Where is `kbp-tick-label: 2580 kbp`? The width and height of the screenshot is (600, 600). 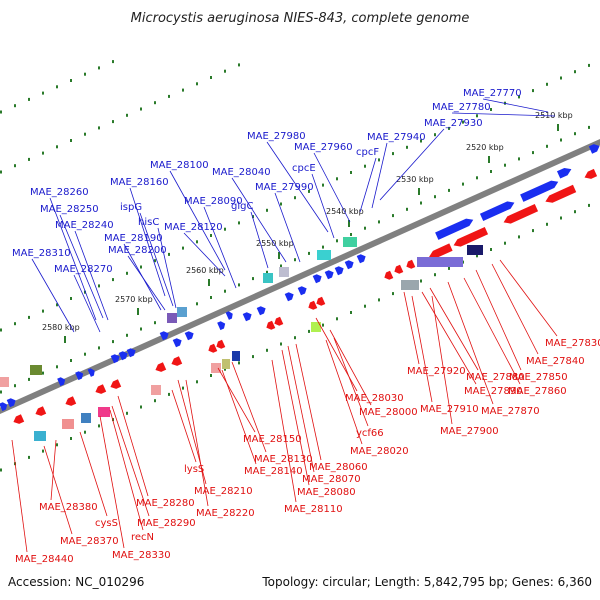 kbp-tick-label: 2580 kbp is located at coordinates (61, 327).